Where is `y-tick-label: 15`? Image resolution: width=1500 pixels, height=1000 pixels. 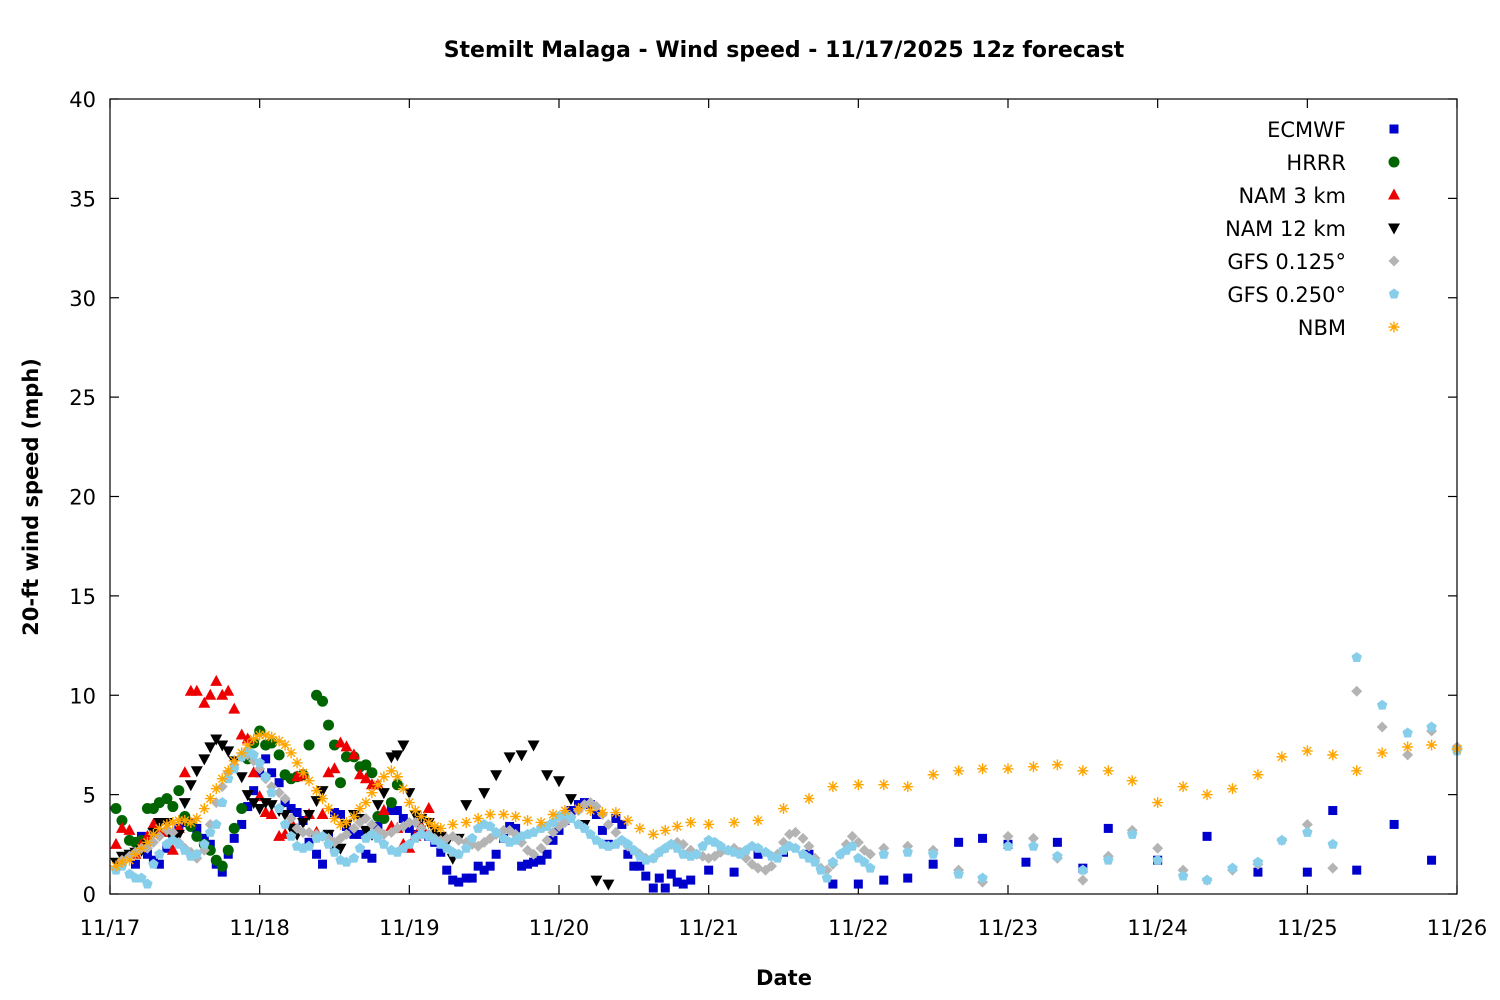 y-tick-label: 15 is located at coordinates (82, 597).